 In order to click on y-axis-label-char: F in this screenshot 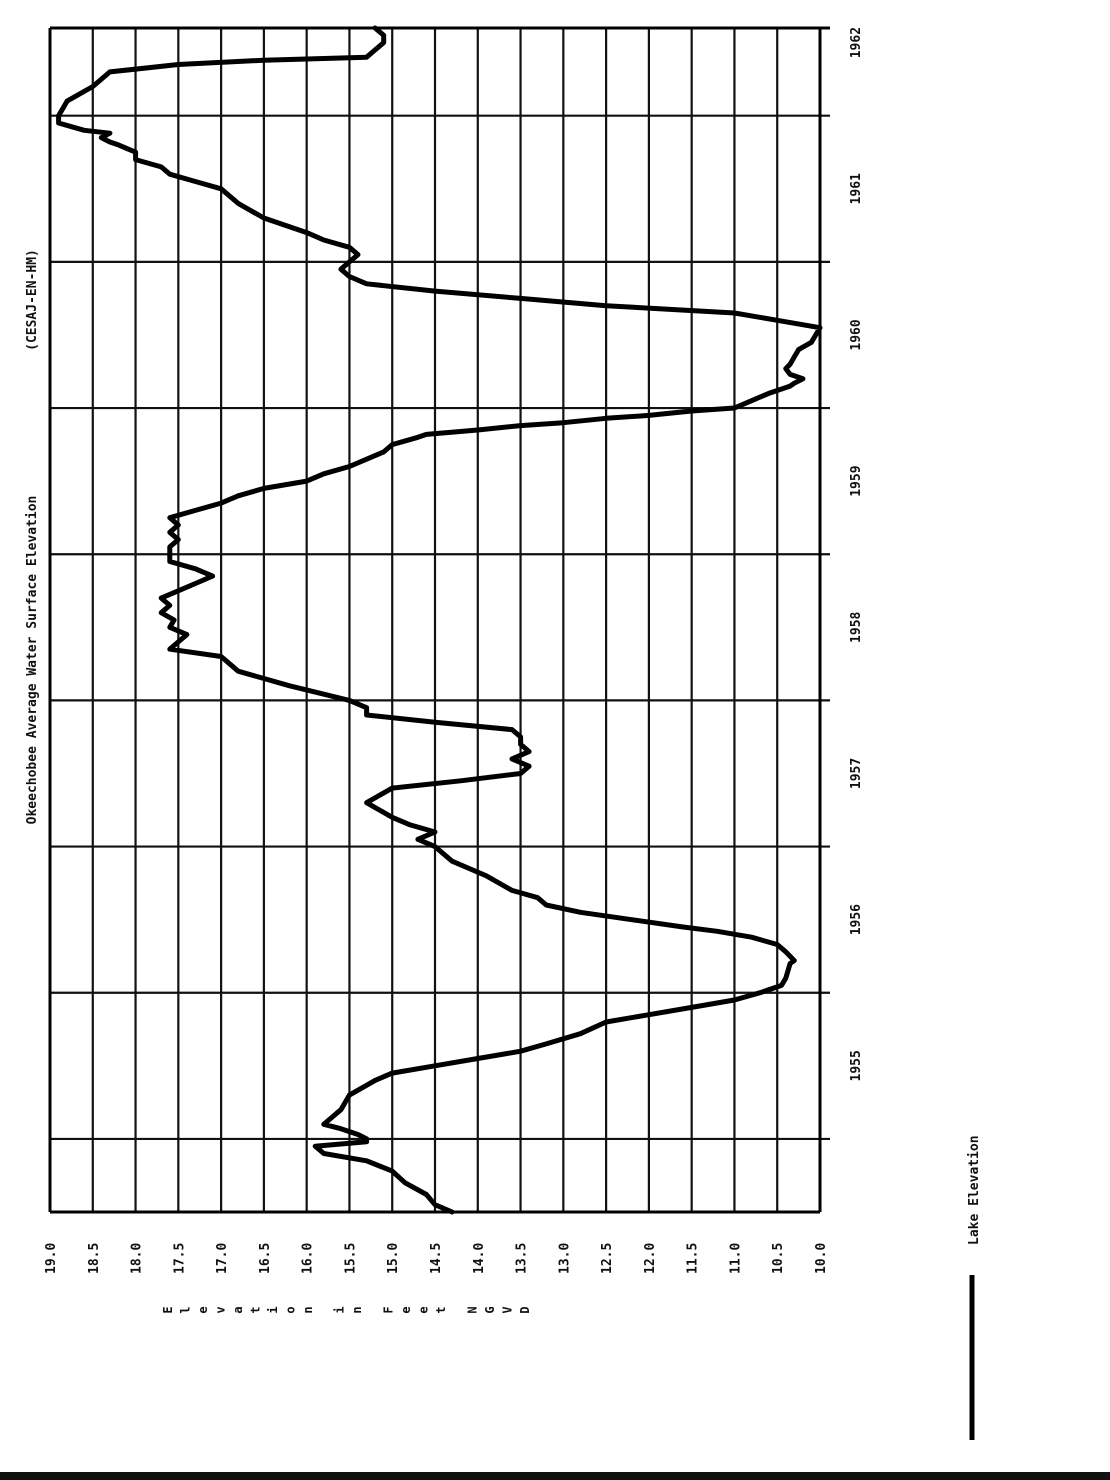, I will do `click(389, 1309)`.